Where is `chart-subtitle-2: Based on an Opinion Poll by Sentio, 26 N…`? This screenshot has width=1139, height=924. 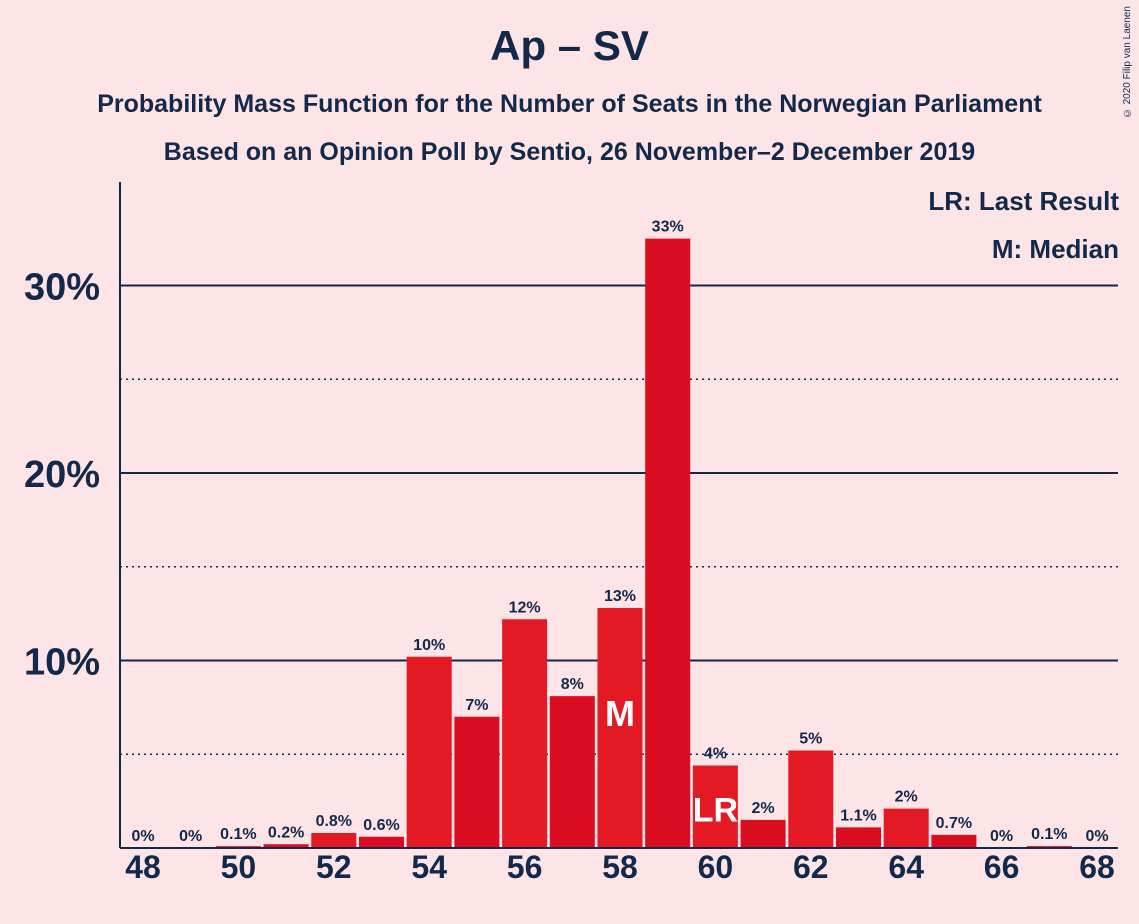
chart-subtitle-2: Based on an Opinion Poll by Sentio, 26 N… is located at coordinates (569, 152).